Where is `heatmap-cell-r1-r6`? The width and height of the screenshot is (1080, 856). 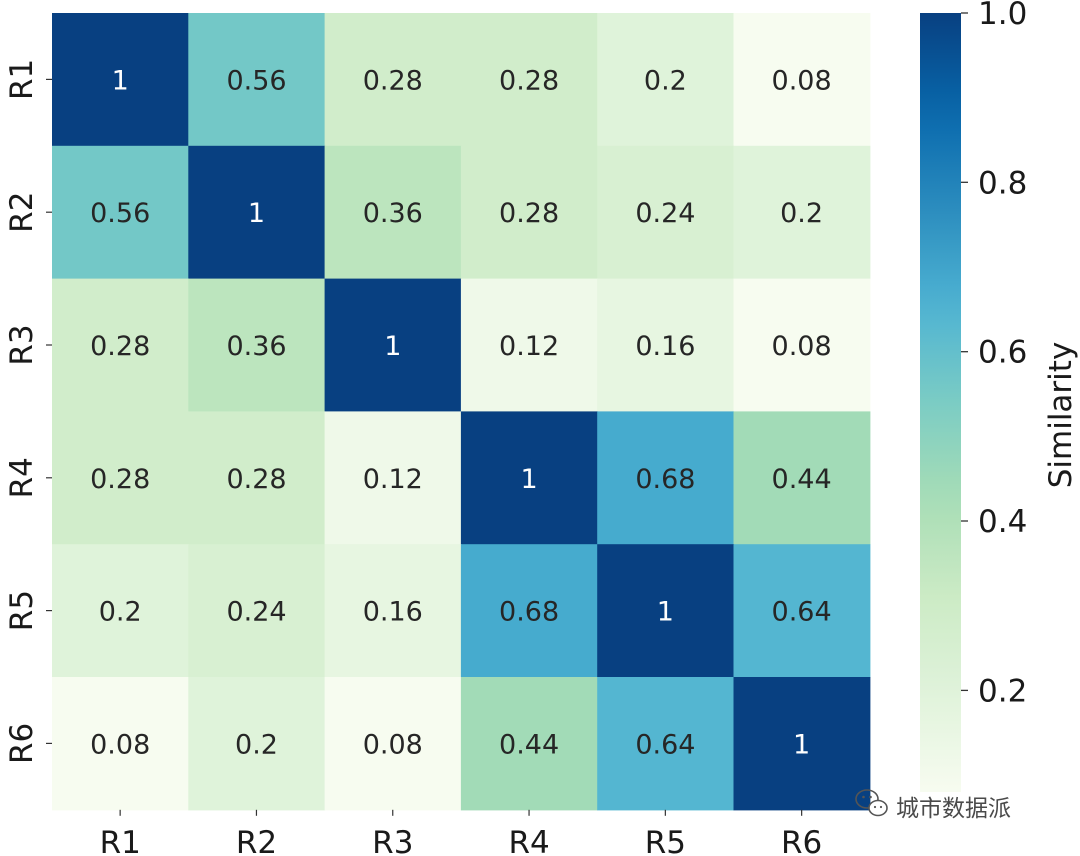 heatmap-cell-r1-r6 is located at coordinates (802, 80).